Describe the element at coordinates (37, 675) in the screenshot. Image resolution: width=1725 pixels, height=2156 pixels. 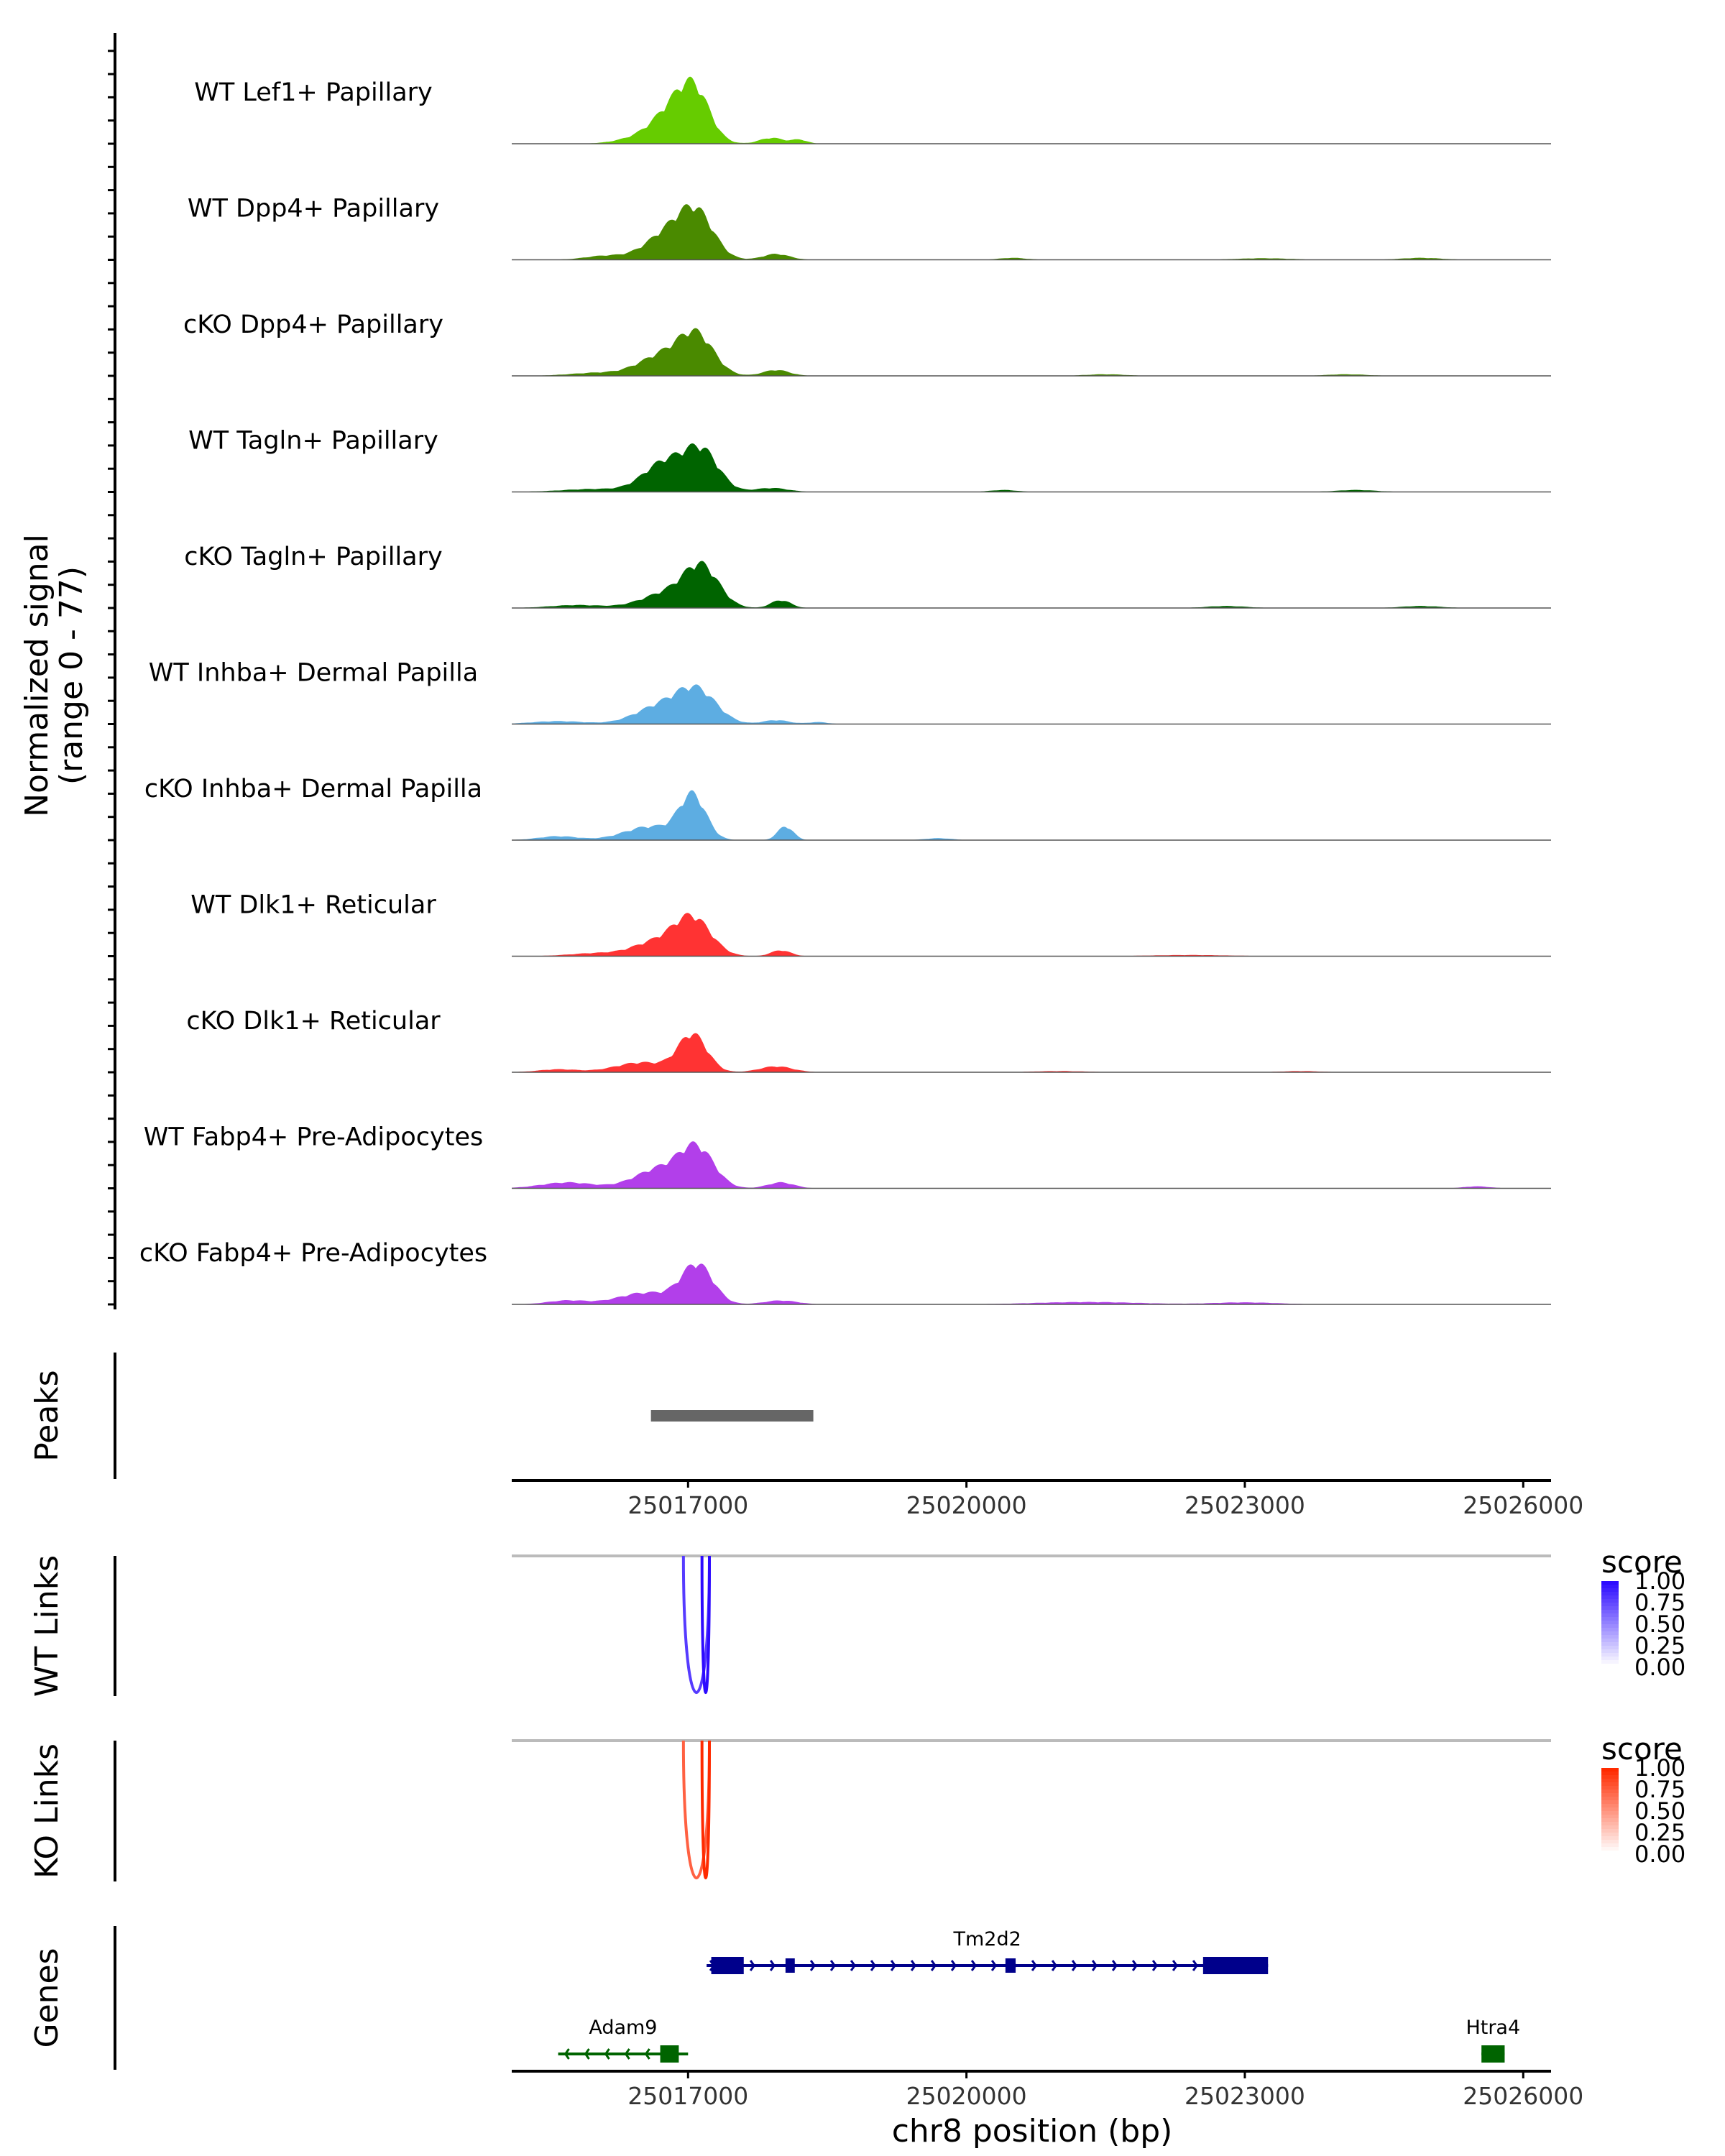
I see `signal-axis-label: Normalized signal` at that location.